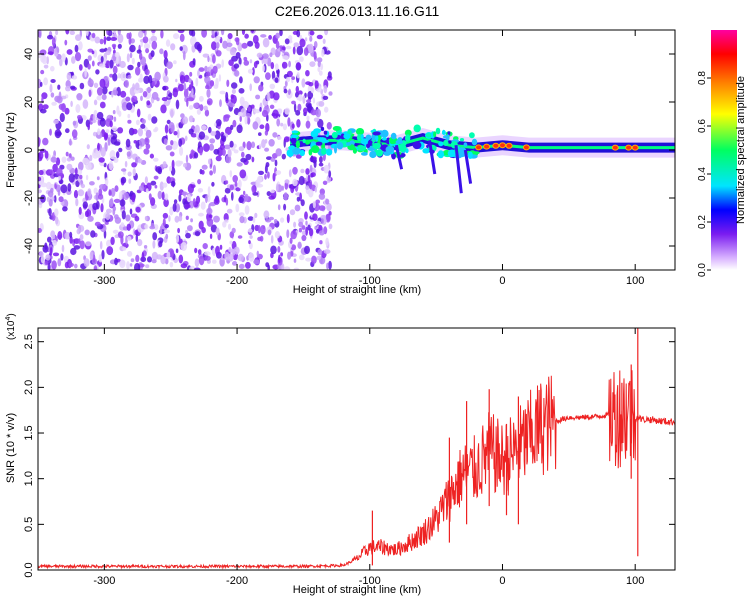  What do you see at coordinates (29, 432) in the screenshot?
I see `y-tick-label: 1.5` at bounding box center [29, 432].